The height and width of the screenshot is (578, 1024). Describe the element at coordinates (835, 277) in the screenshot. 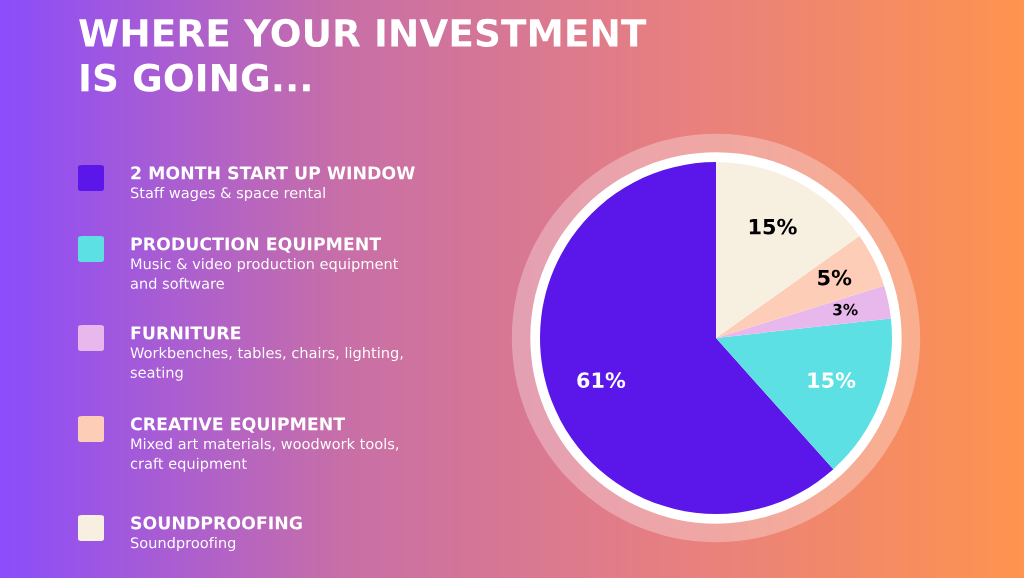

I see `data-label: 5%` at that location.